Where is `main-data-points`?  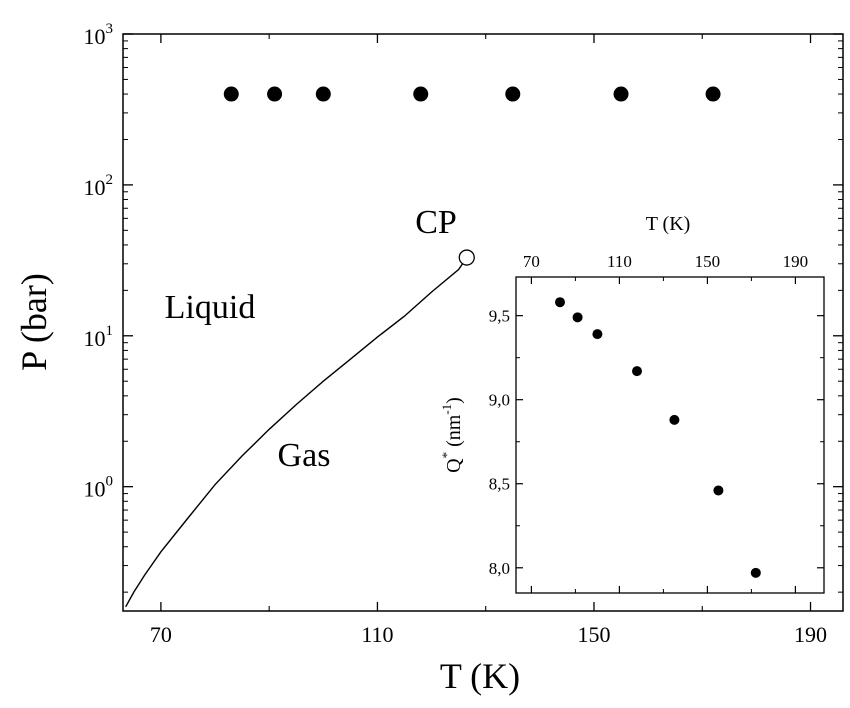
main-data-points is located at coordinates (472, 94).